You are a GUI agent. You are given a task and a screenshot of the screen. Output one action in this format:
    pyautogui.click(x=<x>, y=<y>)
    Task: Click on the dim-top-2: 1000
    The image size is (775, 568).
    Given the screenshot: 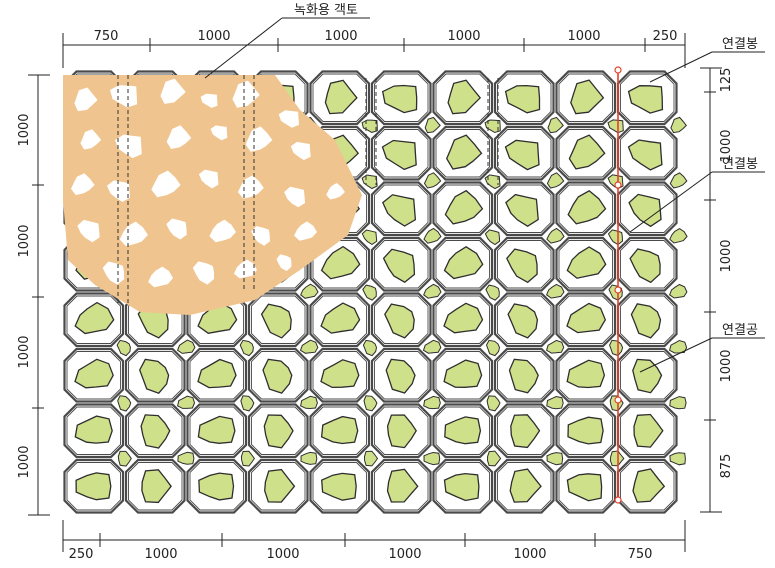 What is the action you would take?
    pyautogui.click(x=213, y=36)
    